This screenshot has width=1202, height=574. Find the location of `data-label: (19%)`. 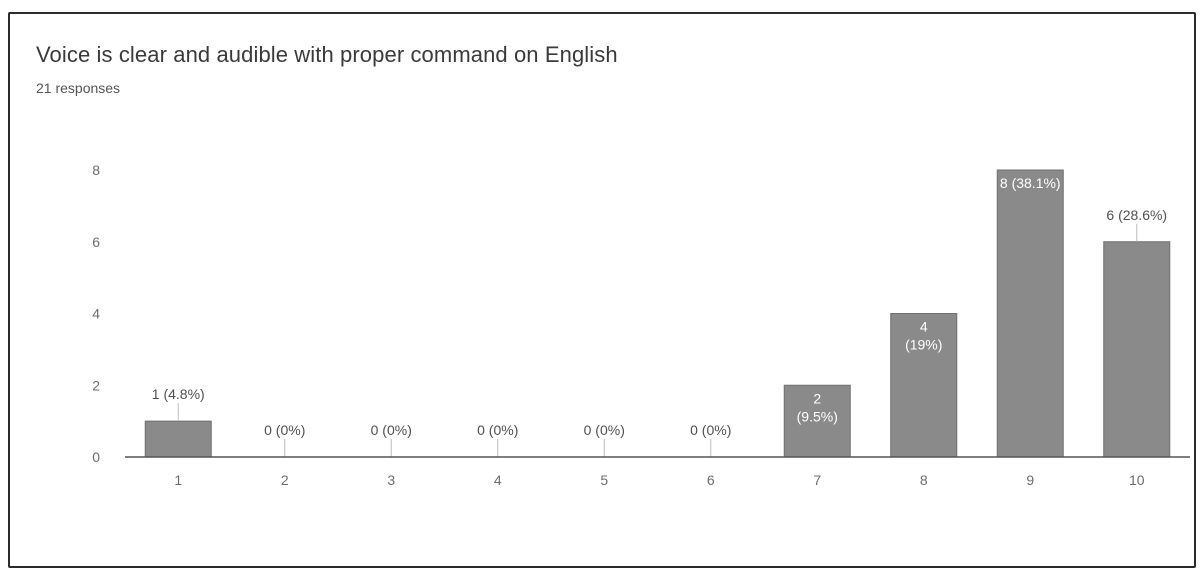

data-label: (19%) is located at coordinates (923, 345).